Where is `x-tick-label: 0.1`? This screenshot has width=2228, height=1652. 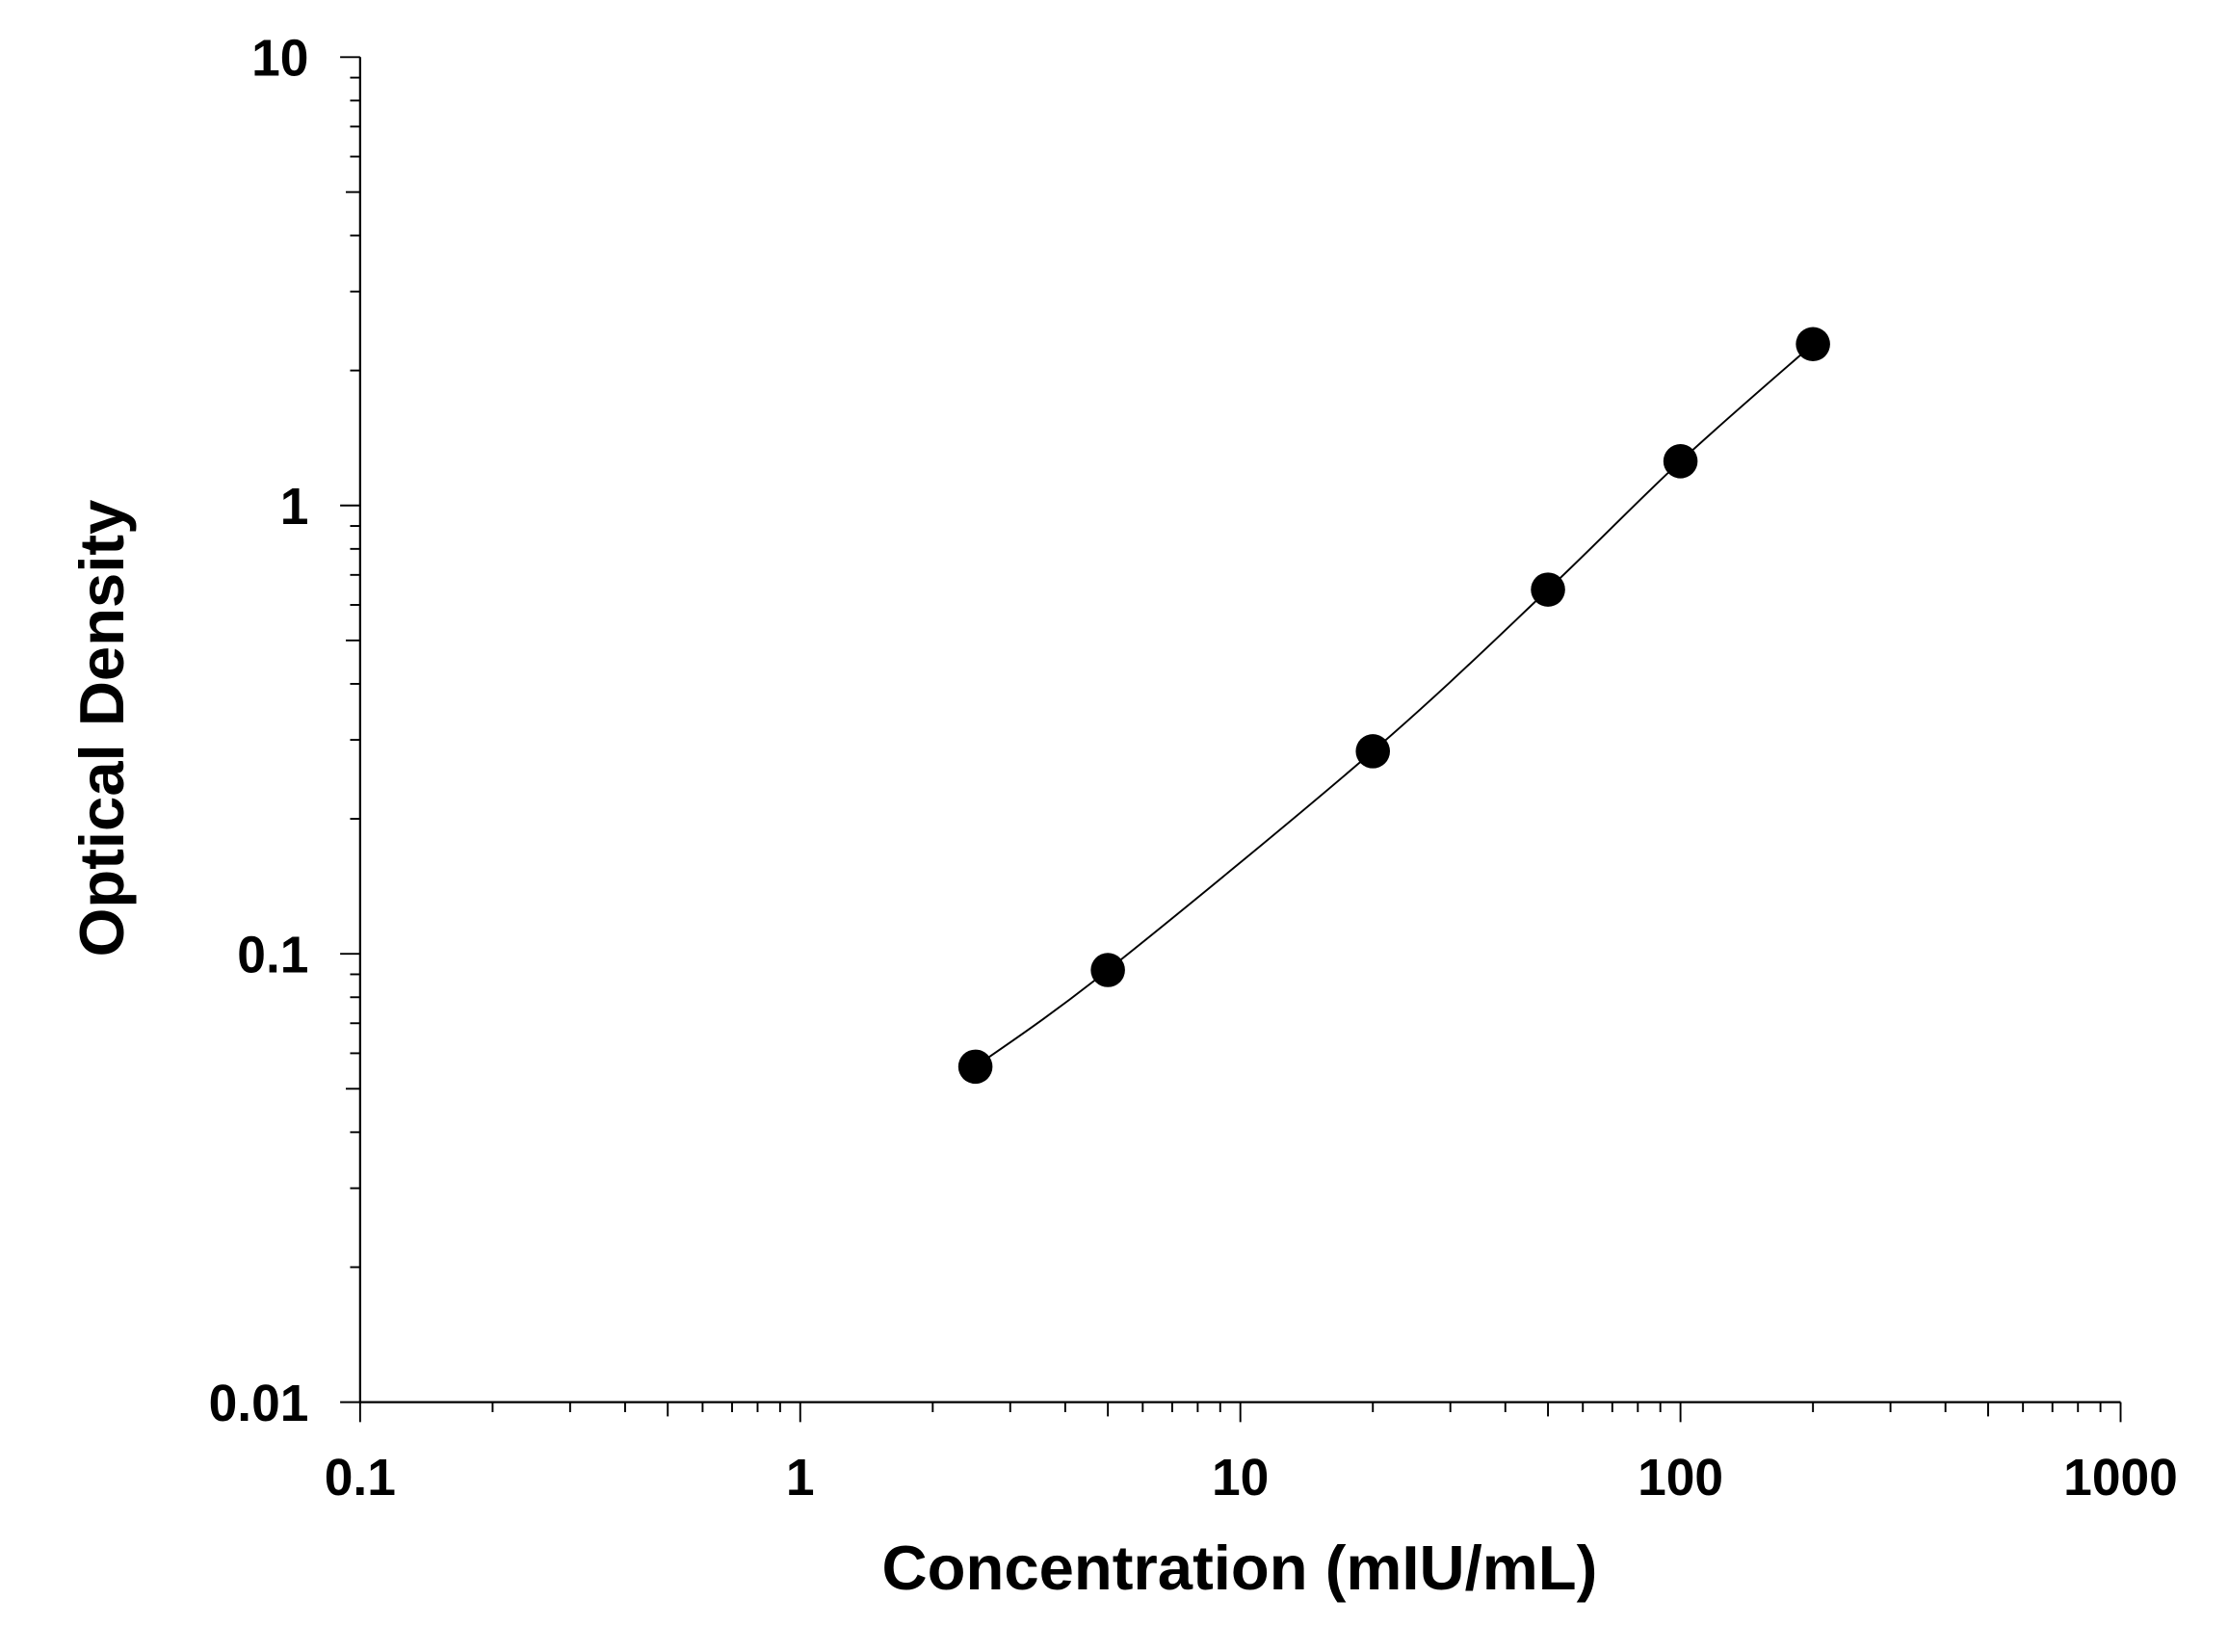
x-tick-label: 0.1 is located at coordinates (361, 1478).